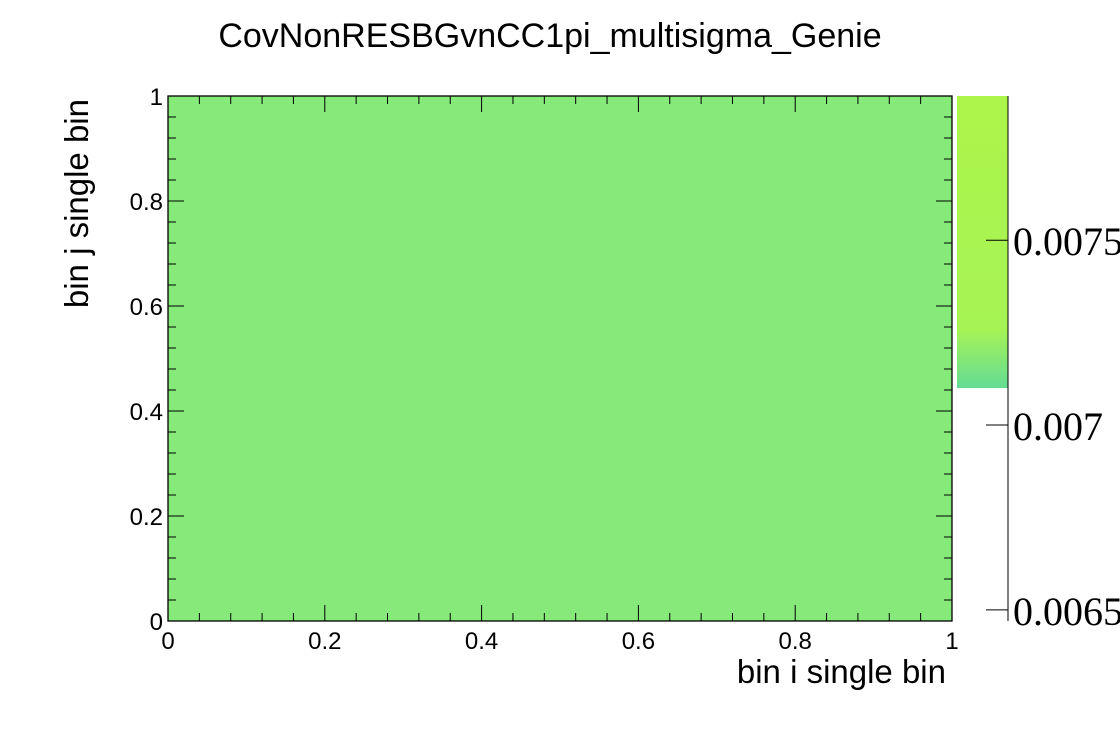 The height and width of the screenshot is (740, 1120). I want to click on x-tick-label: 1, so click(951, 641).